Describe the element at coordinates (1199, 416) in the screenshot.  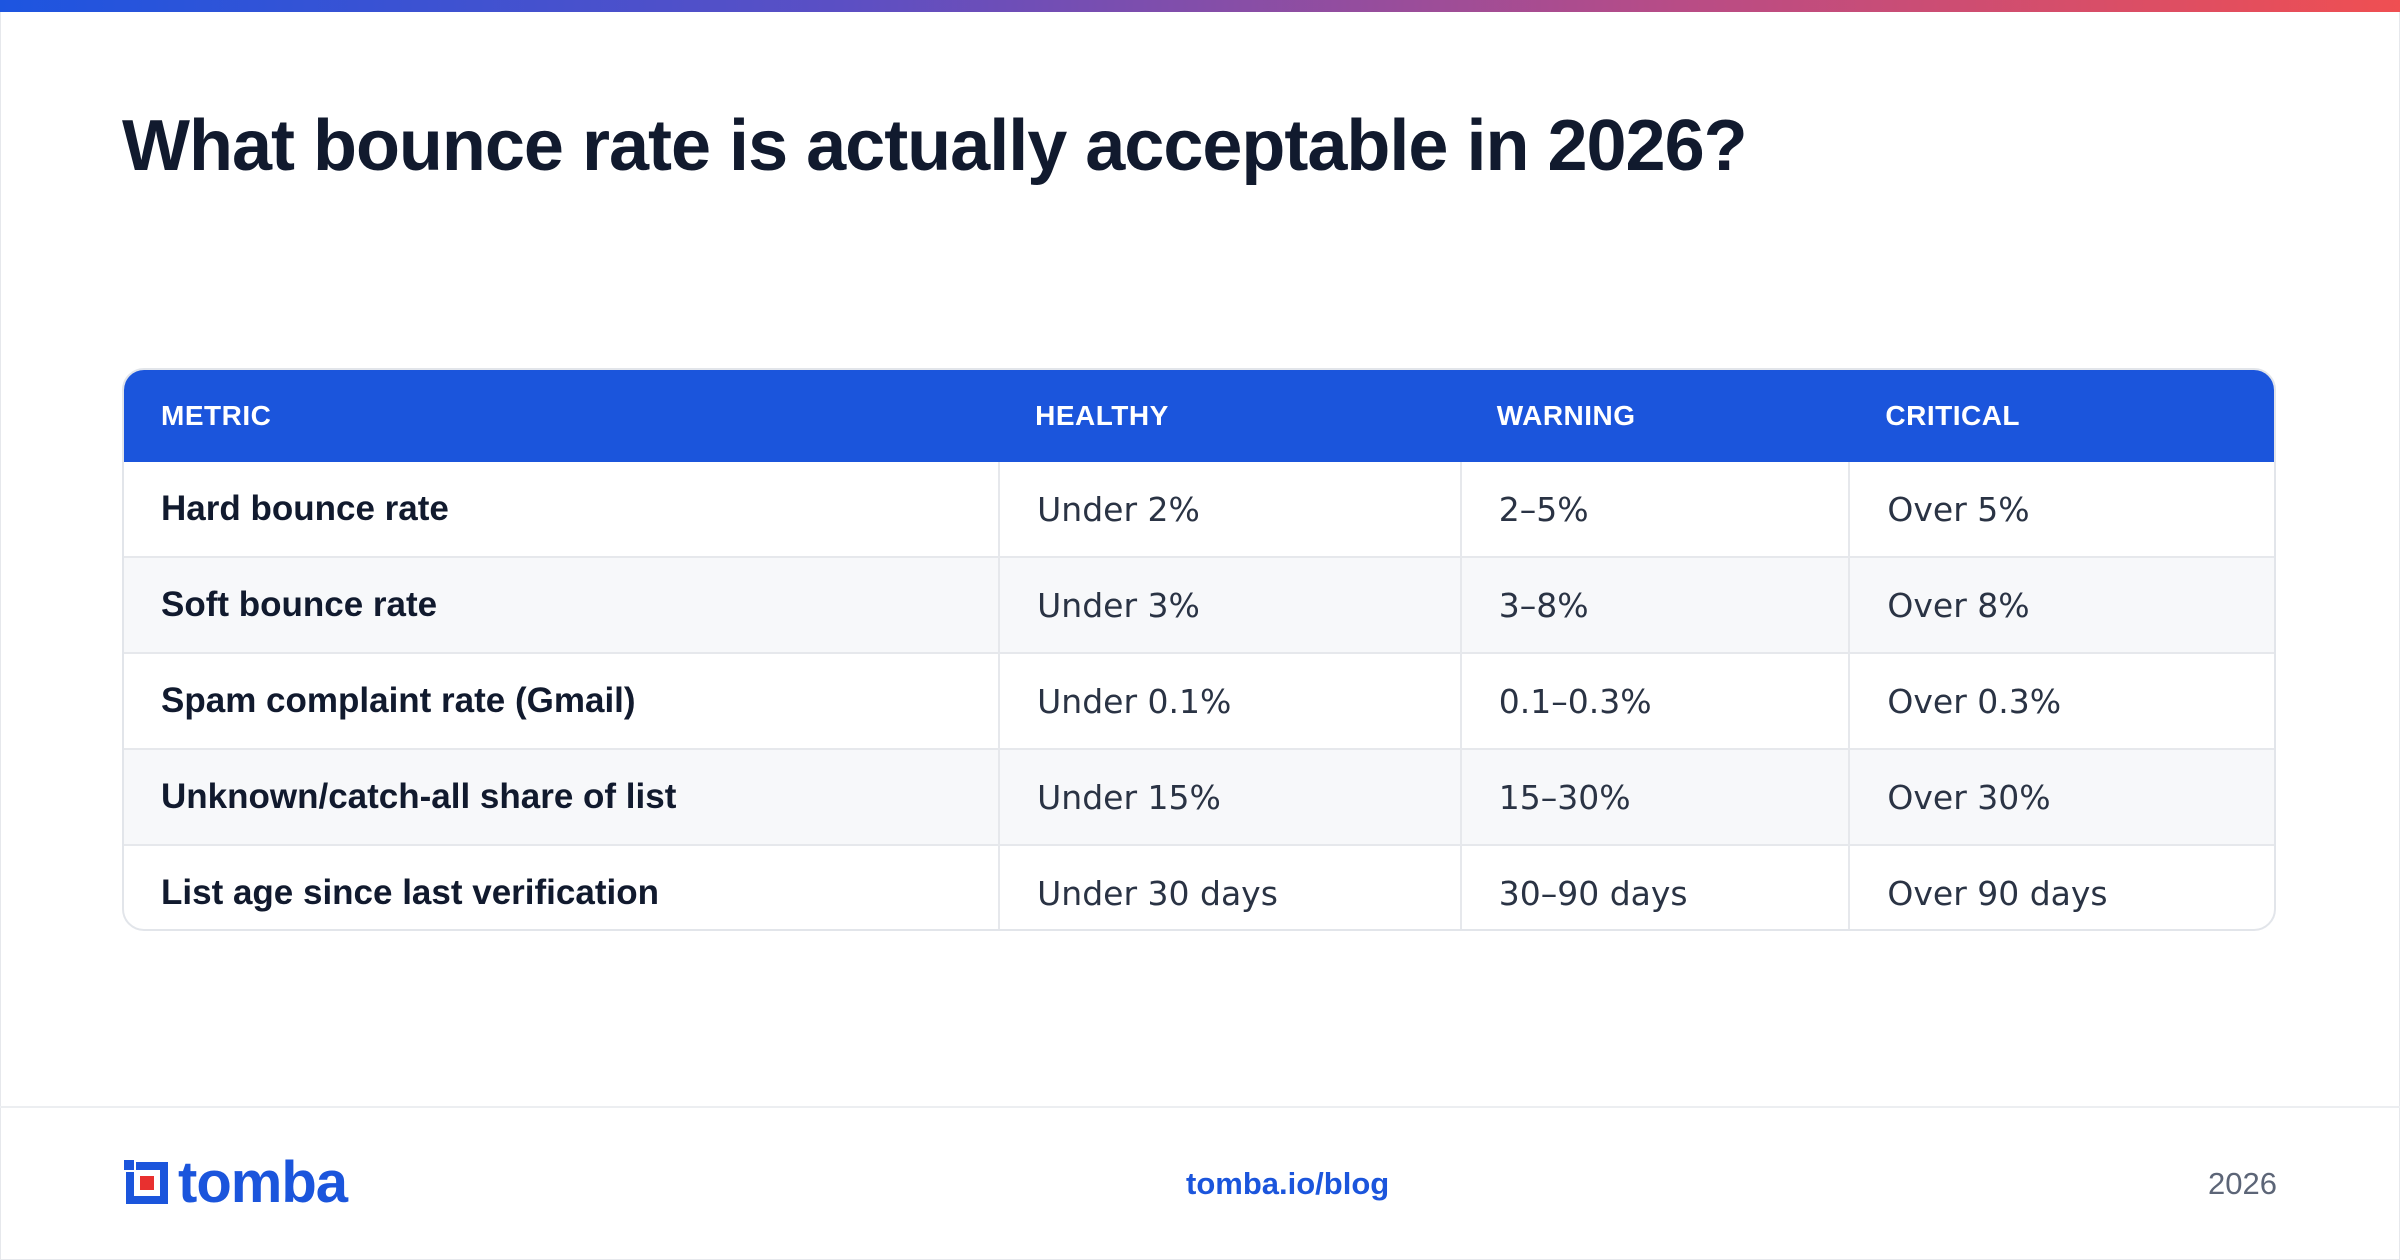
I see `table-header: METRIC HEALTHY WARNING CRITICAL` at that location.